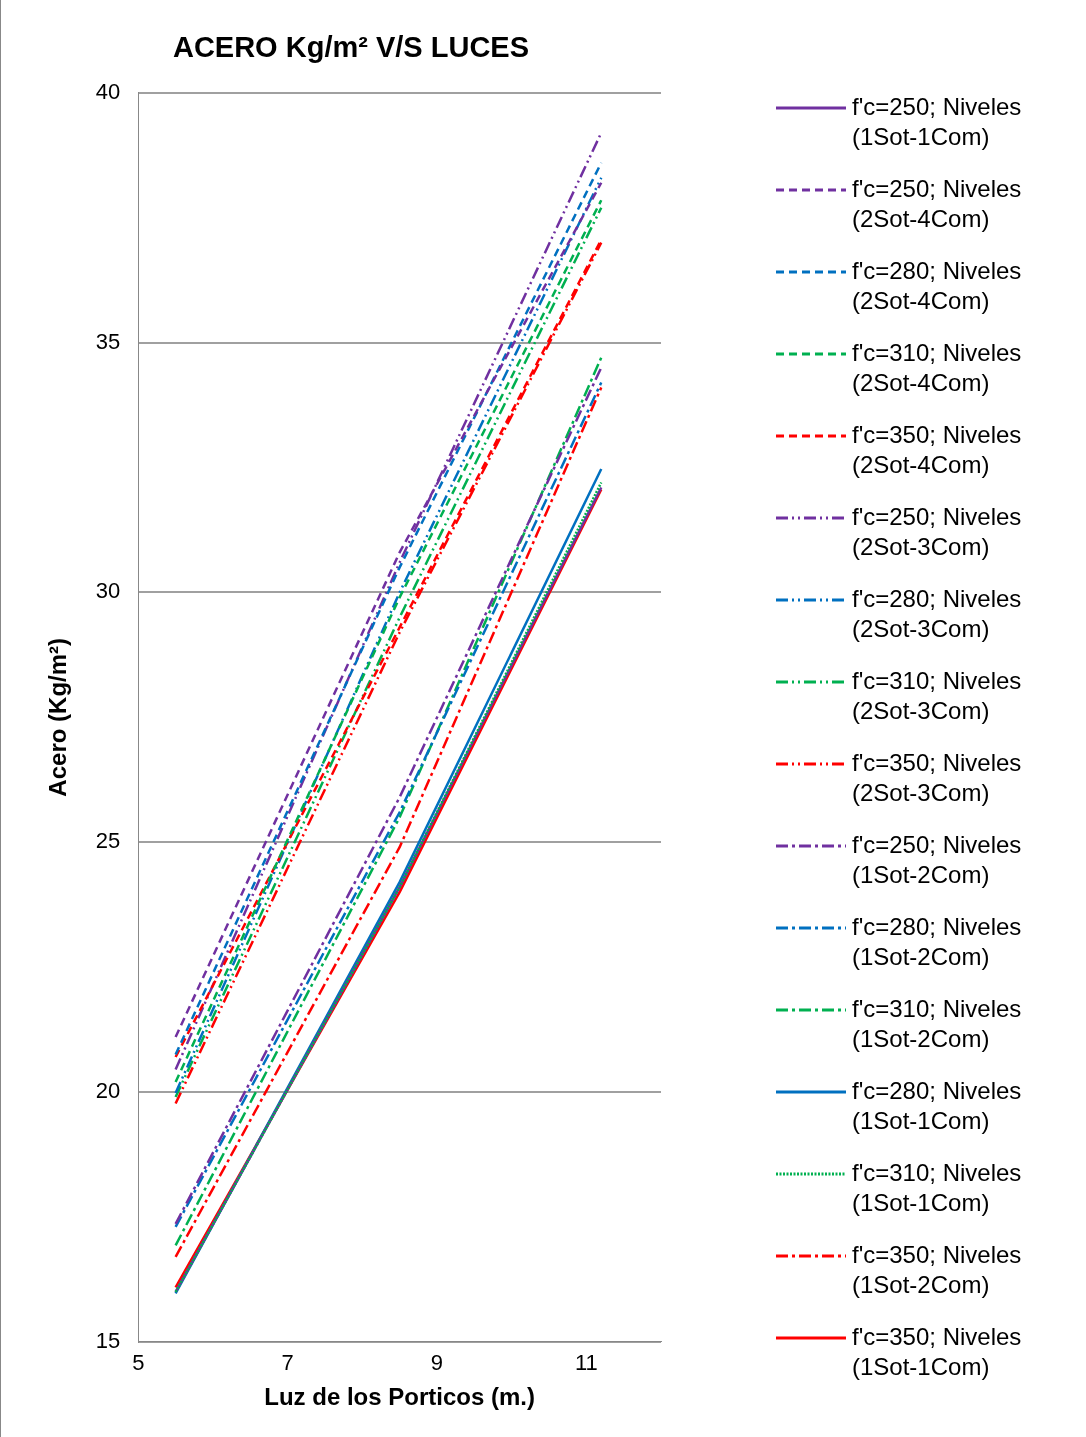 Image resolution: width=1086 pixels, height=1437 pixels. I want to click on x-tick-label: 5, so click(138, 1363).